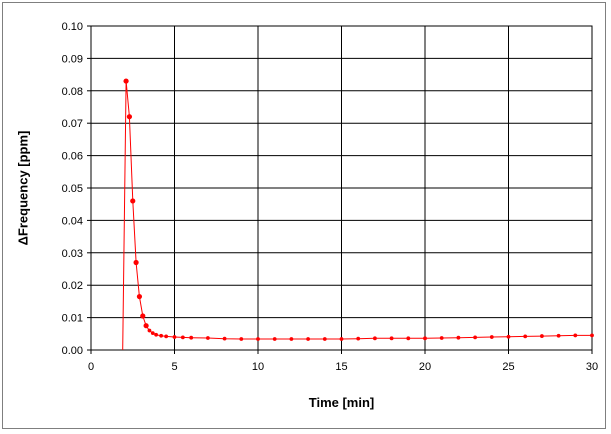 This screenshot has height=434, width=611. I want to click on y-tick-label: 0.07, so click(72, 124).